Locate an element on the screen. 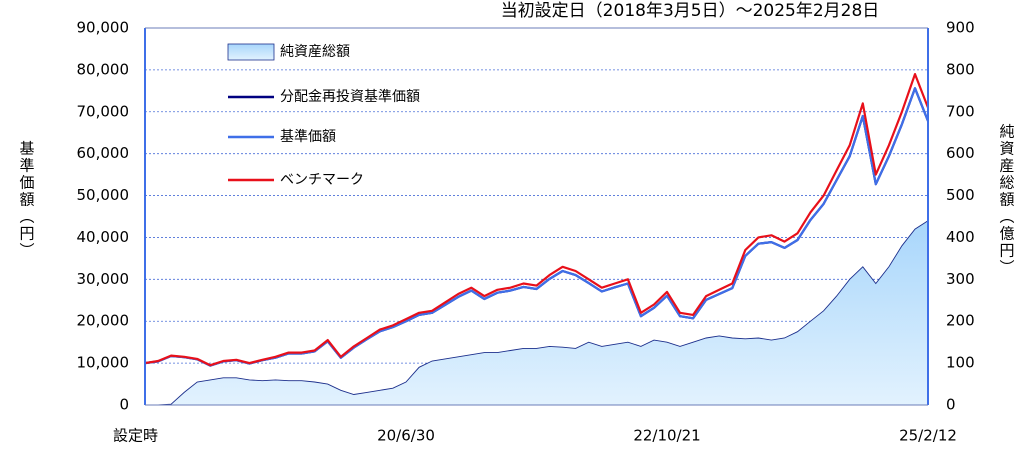 This screenshot has height=464, width=1024. y2-tick-label: 100 is located at coordinates (960, 363).